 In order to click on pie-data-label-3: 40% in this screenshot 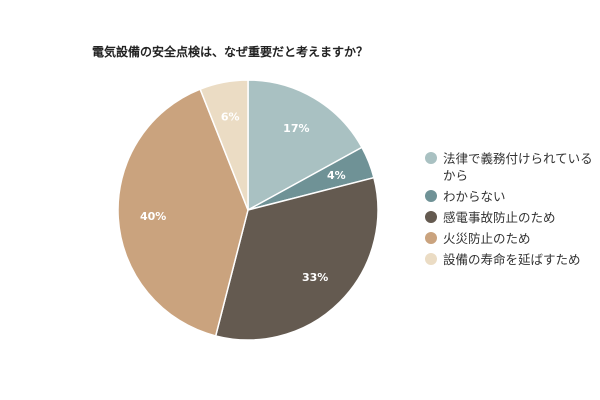, I will do `click(153, 216)`.